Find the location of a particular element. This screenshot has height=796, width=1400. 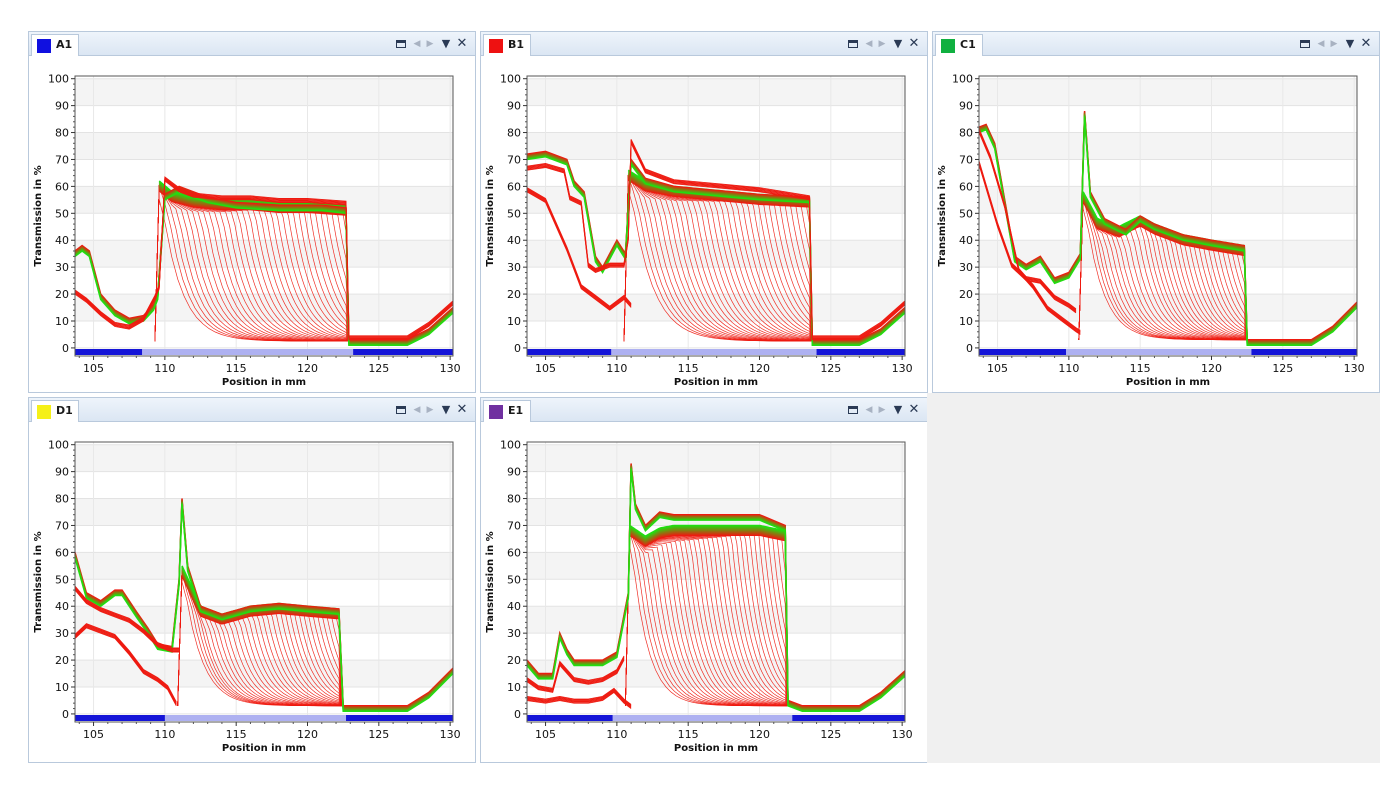

x-tick-label: 120 is located at coordinates (759, 368).